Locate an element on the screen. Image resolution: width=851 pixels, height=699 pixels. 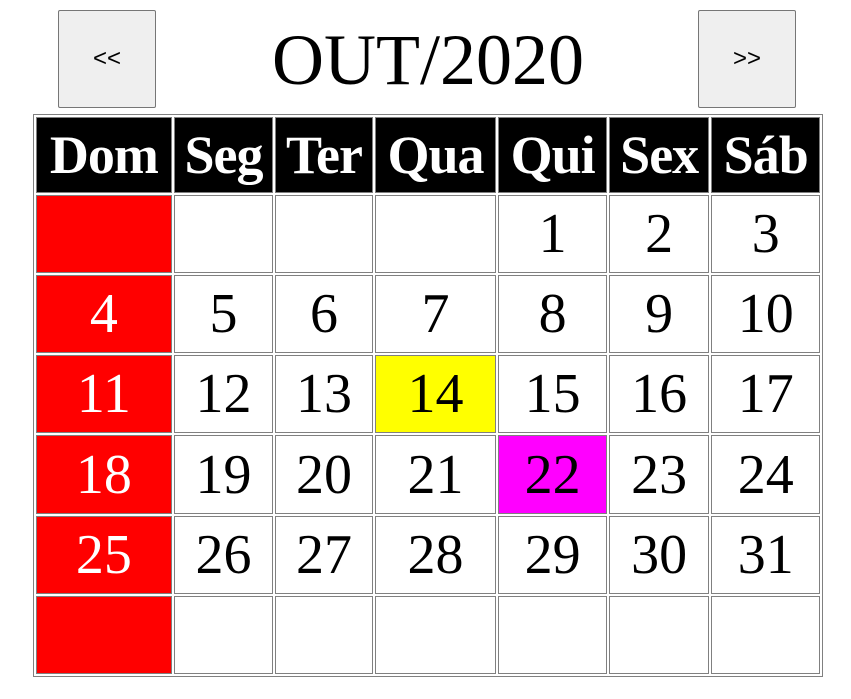
weekday-header-row: Dom Seg Ter Qua Qui Sex Sáb is located at coordinates (428, 155).